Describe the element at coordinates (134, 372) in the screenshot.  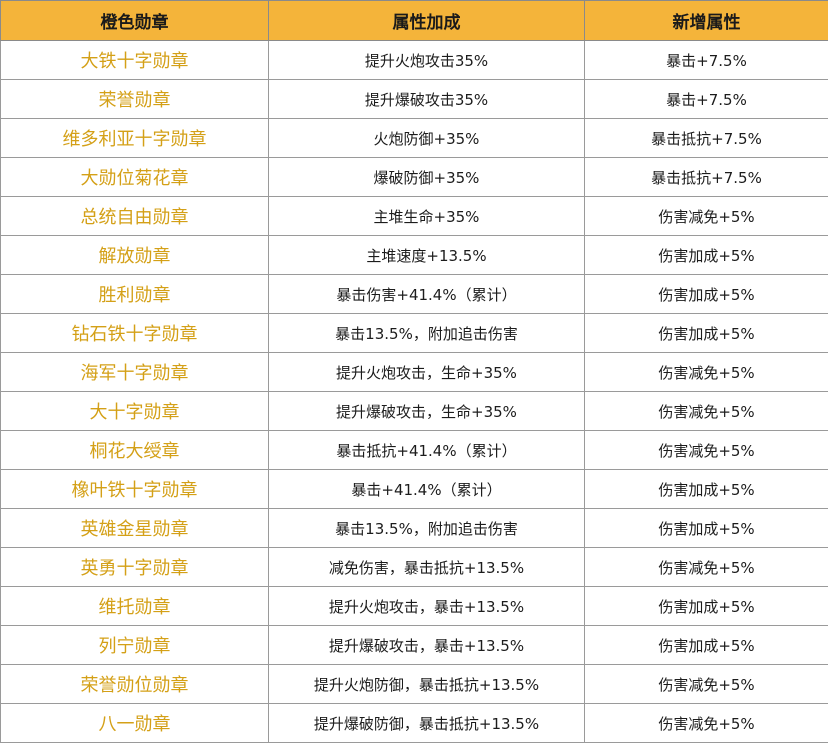
I see `medal-name-cell: 海军十字勋章` at that location.